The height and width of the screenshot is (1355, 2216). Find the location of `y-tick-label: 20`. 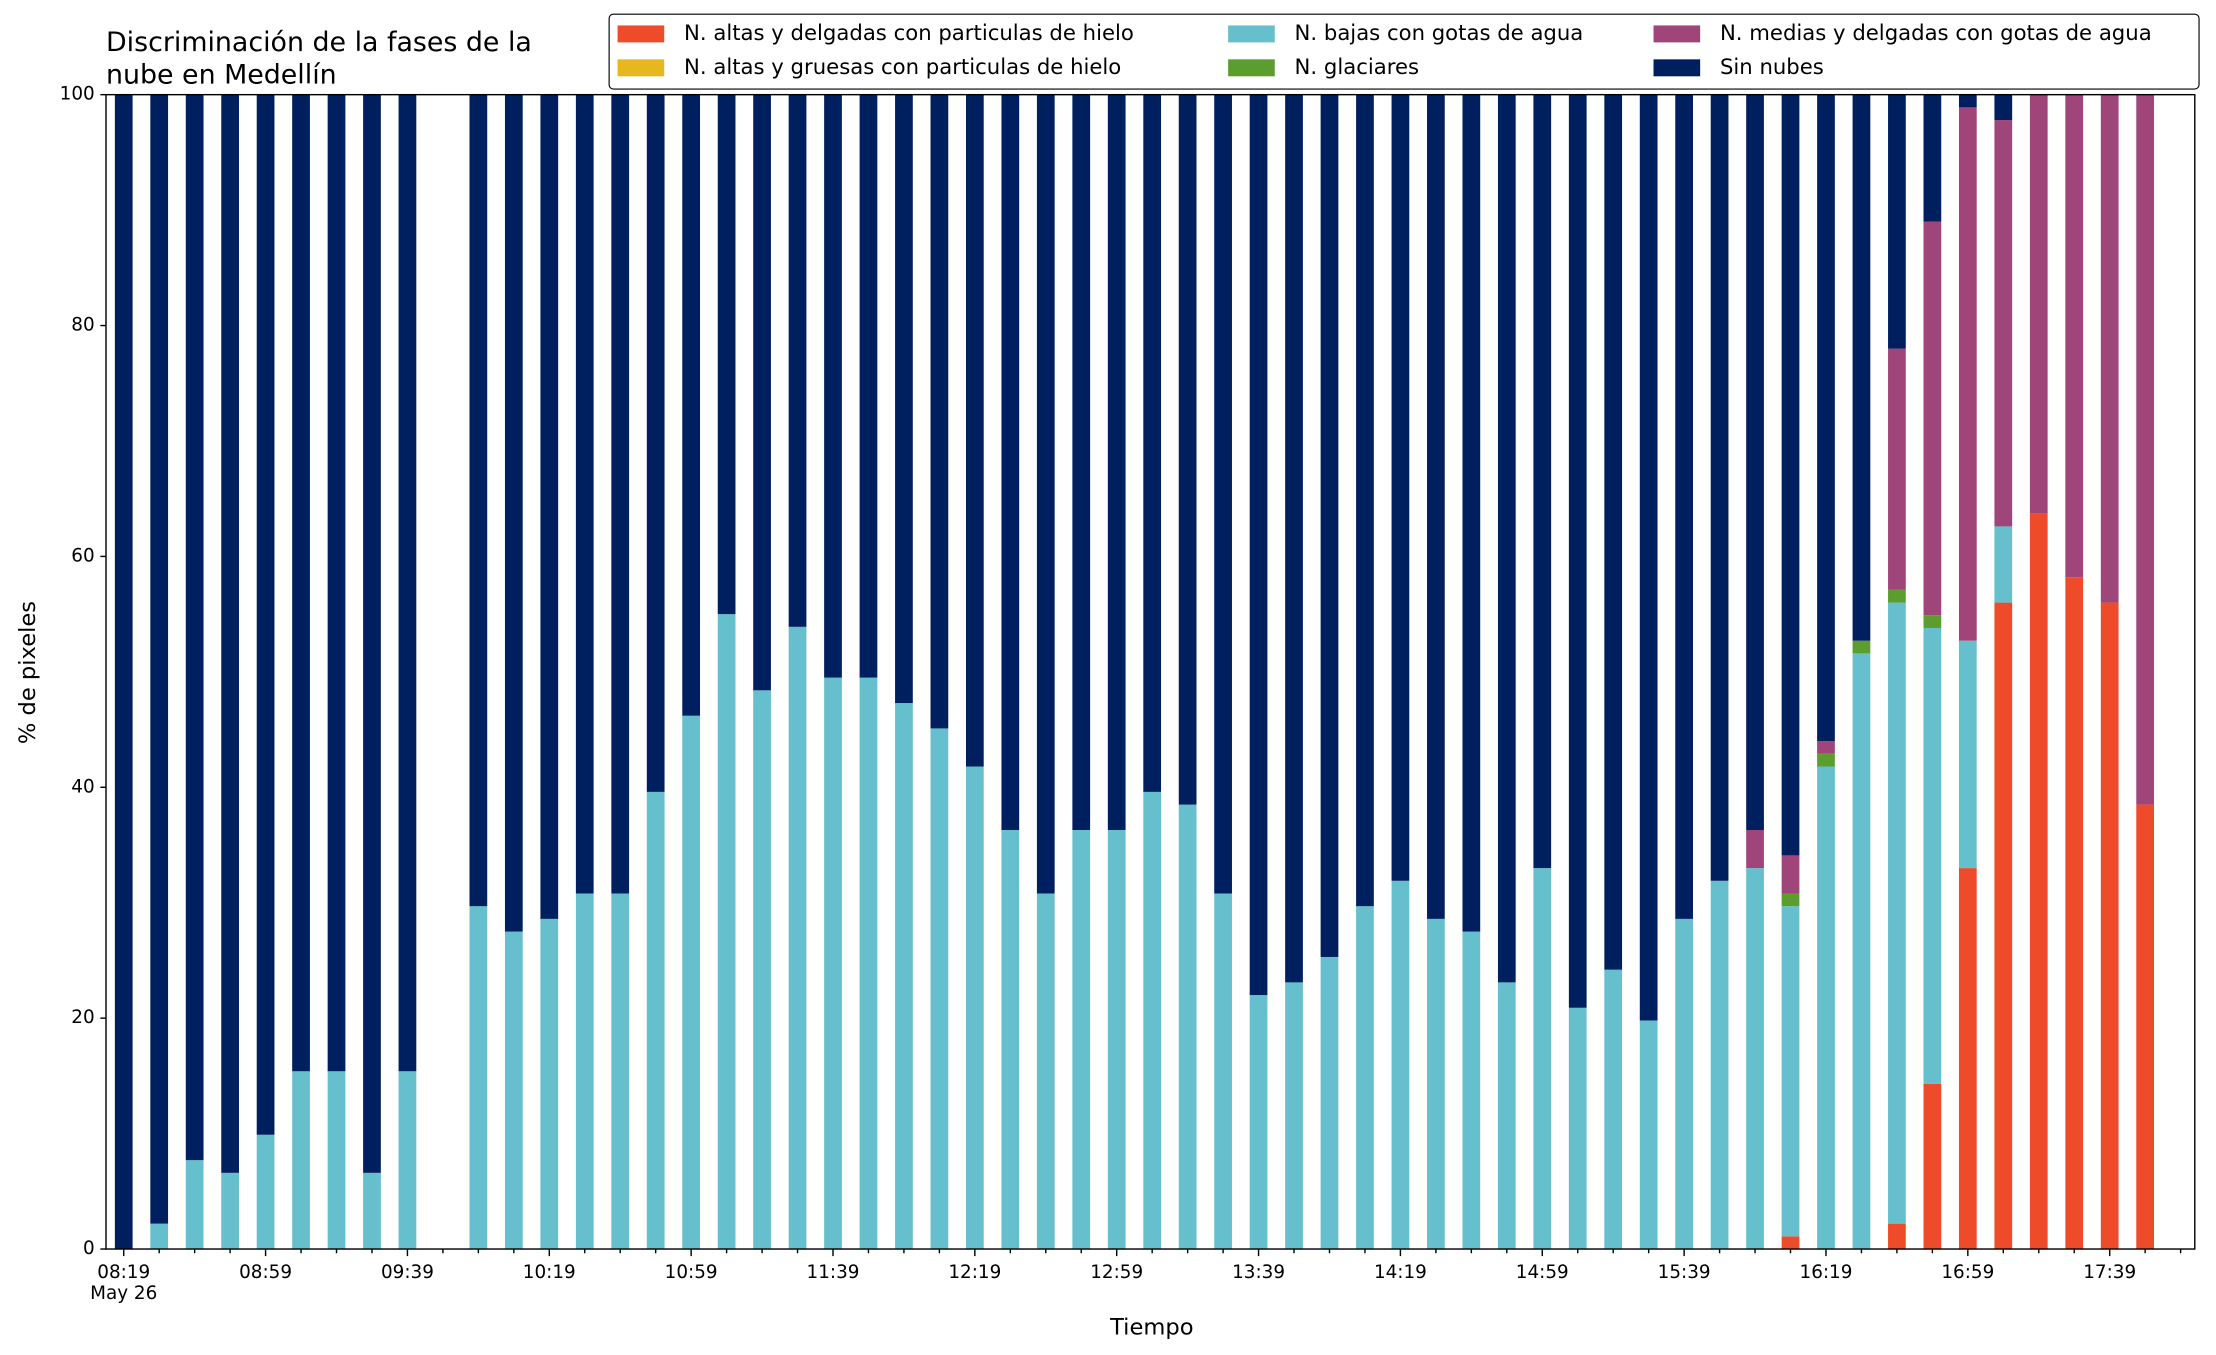

y-tick-label: 20 is located at coordinates (82, 1017).